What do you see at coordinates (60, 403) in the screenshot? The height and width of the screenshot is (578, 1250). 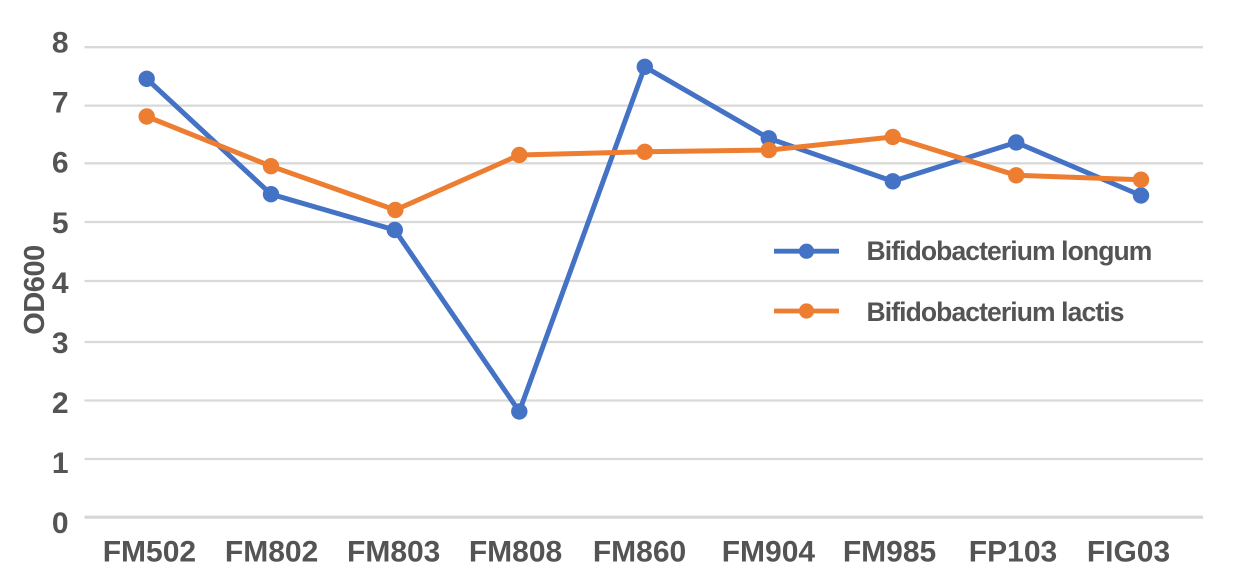 I see `svg-text: 2` at bounding box center [60, 403].